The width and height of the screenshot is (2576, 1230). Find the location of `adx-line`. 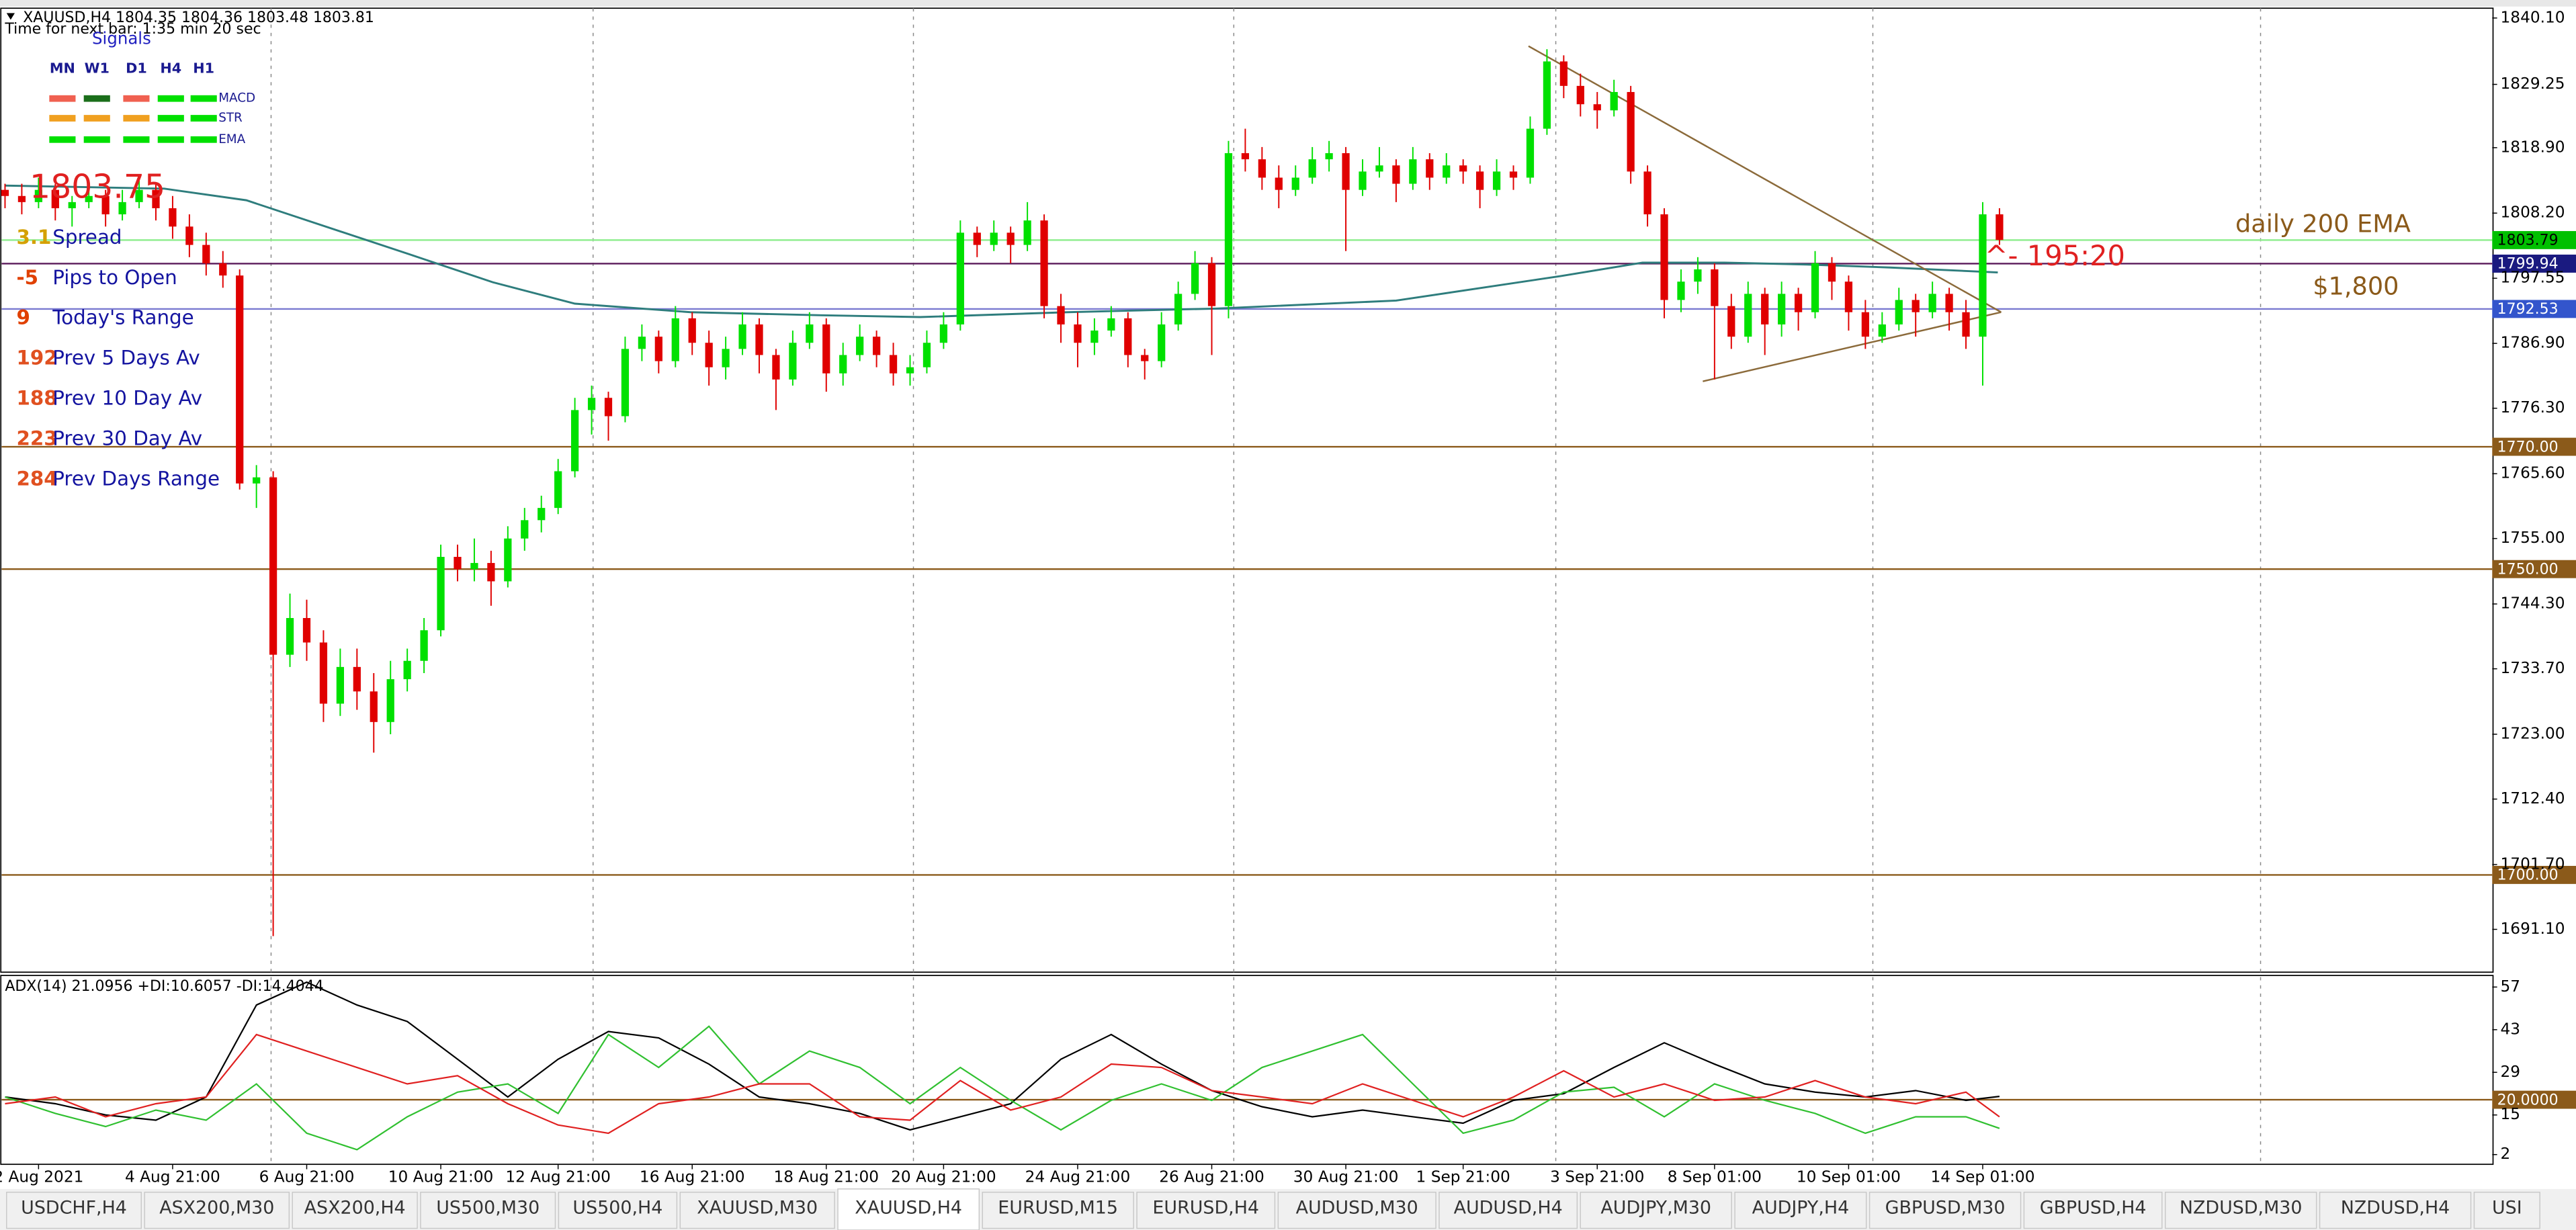

adx-line is located at coordinates (1002, 1056).